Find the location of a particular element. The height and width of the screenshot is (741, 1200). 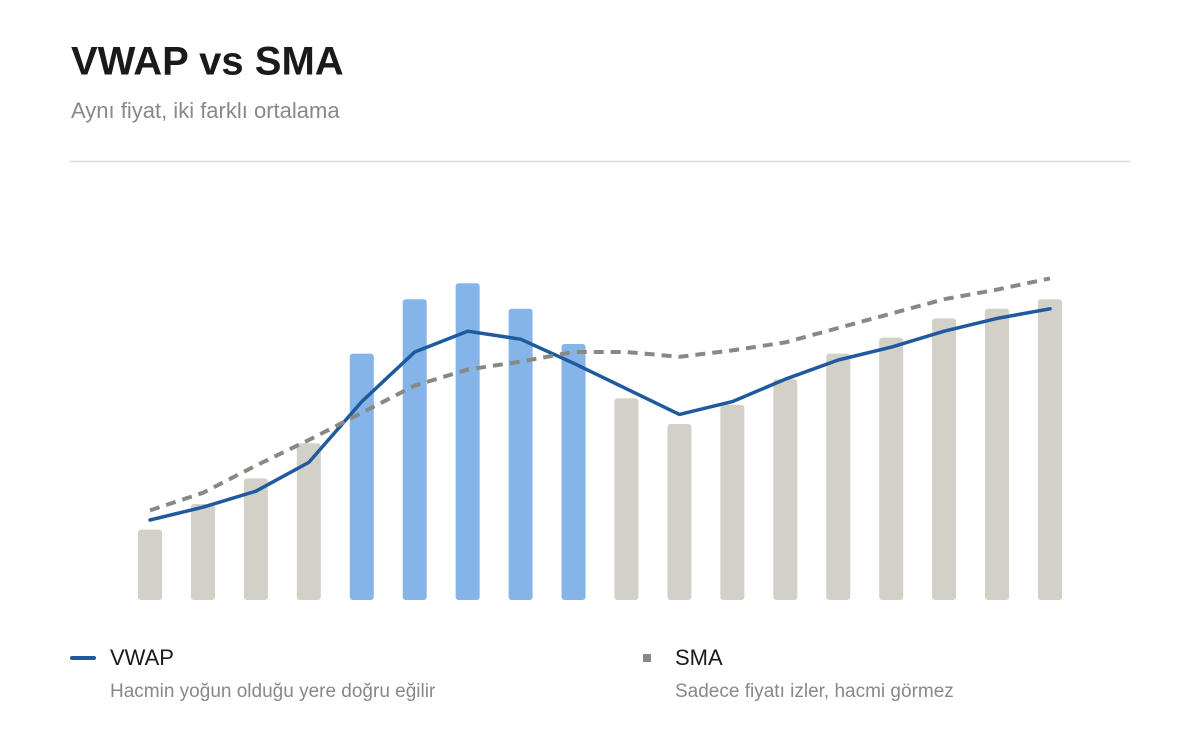

chart-subtitle: Aynı fiyat, iki farklı ortalama is located at coordinates (205, 110).